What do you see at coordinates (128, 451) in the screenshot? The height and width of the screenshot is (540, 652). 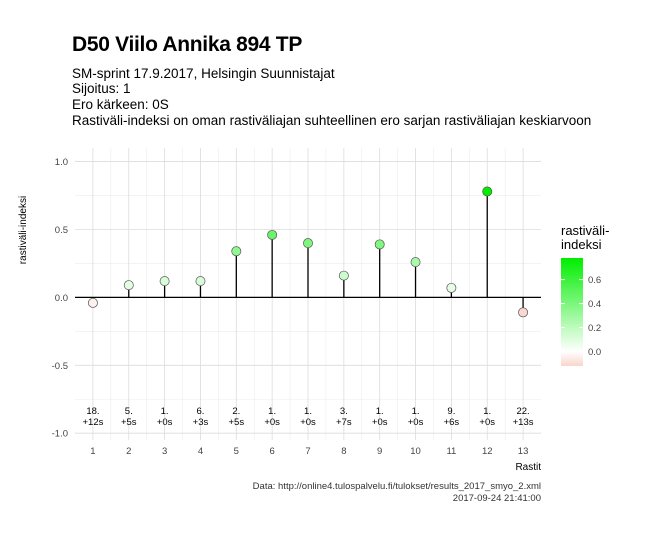 I see `x-tick-label: 2` at bounding box center [128, 451].